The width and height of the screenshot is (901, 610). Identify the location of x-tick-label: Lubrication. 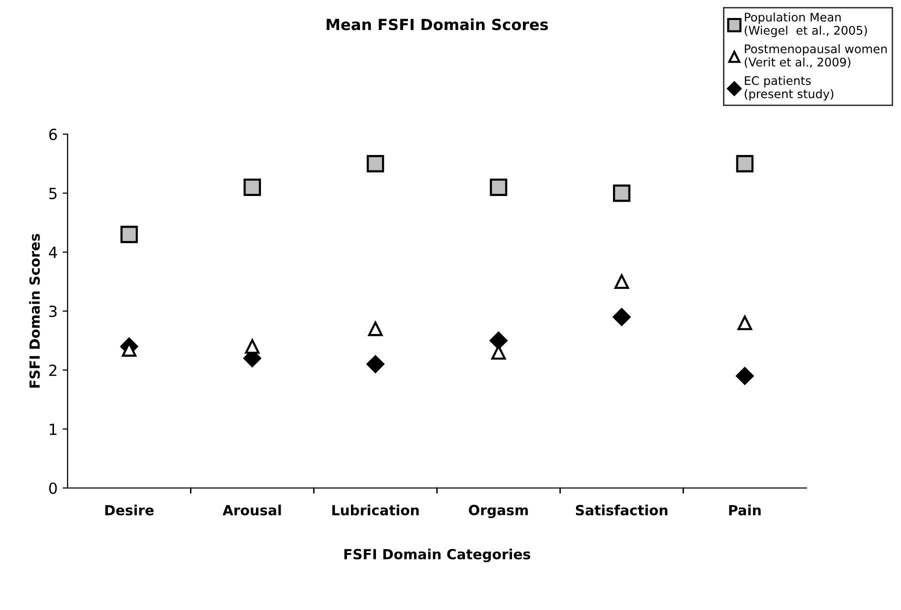
(375, 510).